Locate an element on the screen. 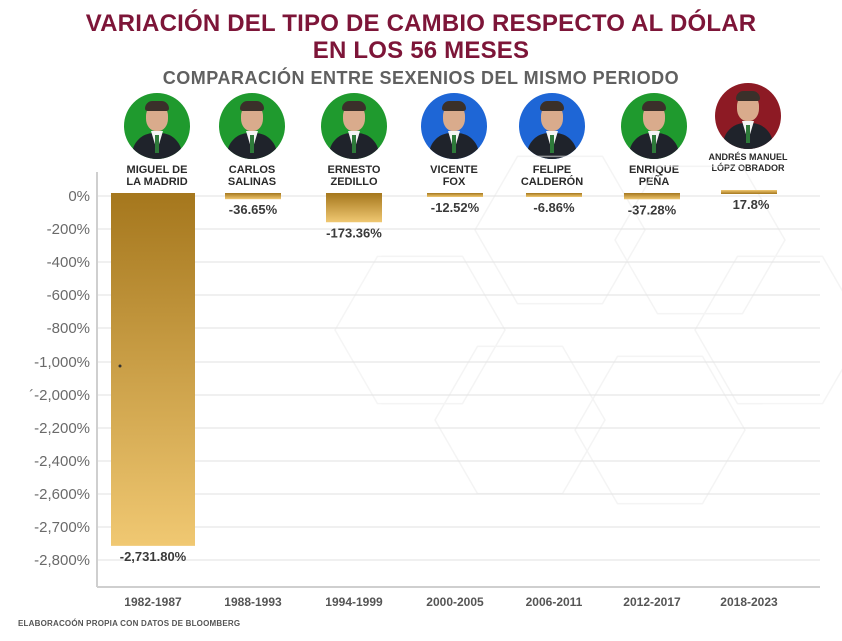 The image size is (842, 641). x-tick-label: 2012-2017 is located at coordinates (652, 602).